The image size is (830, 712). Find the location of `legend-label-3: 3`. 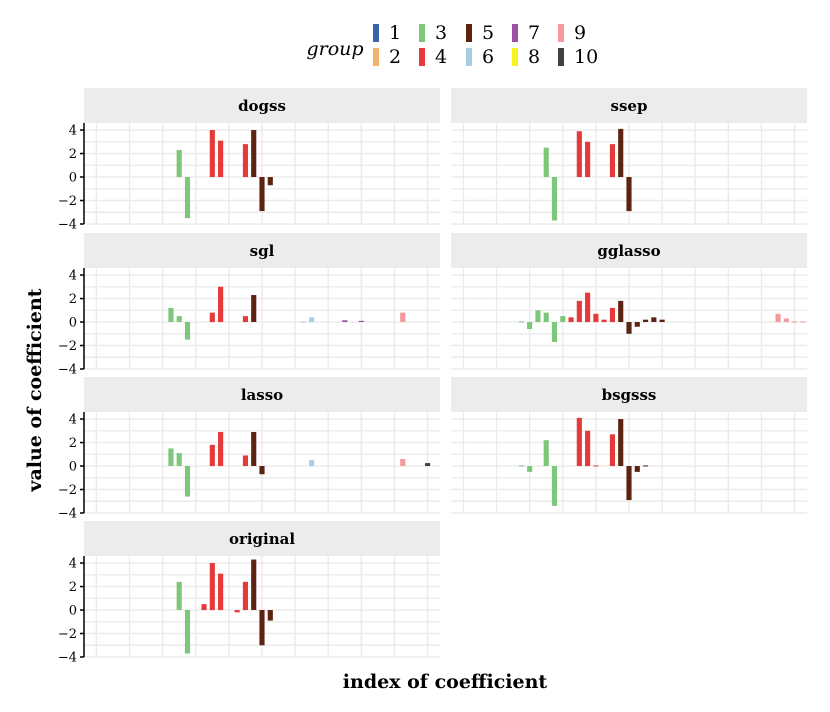

legend-label-3: 3 is located at coordinates (441, 33).